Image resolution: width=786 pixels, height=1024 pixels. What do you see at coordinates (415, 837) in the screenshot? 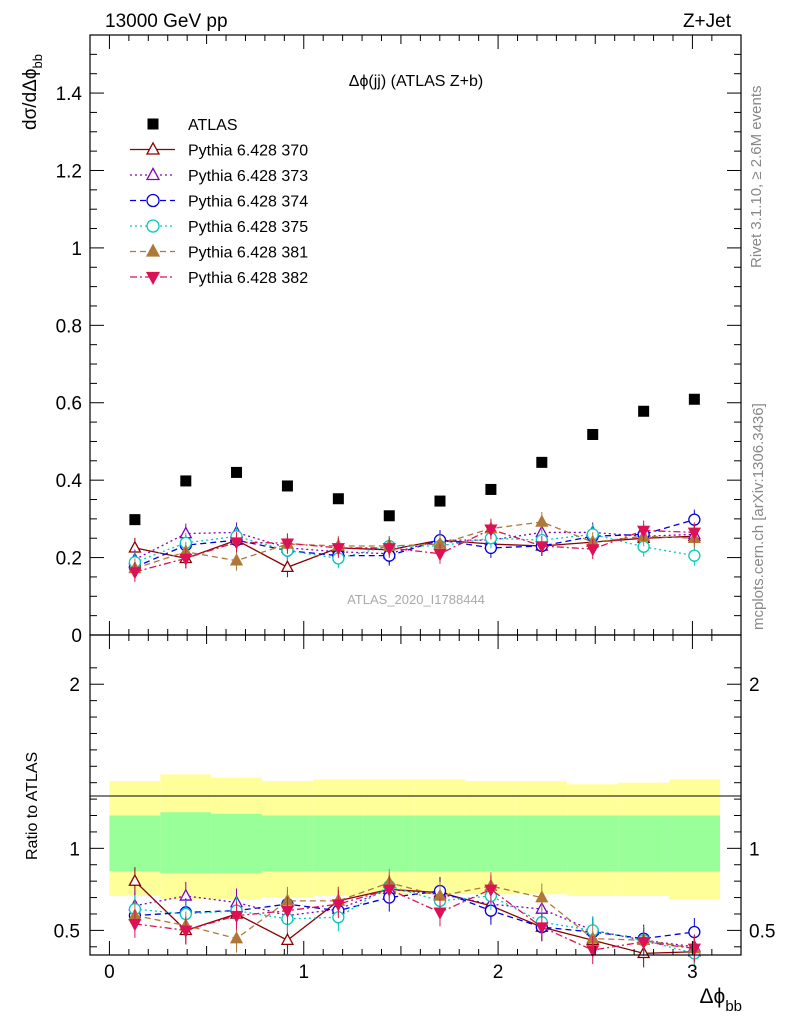
I see `ratio-uncertainty-bands` at bounding box center [415, 837].